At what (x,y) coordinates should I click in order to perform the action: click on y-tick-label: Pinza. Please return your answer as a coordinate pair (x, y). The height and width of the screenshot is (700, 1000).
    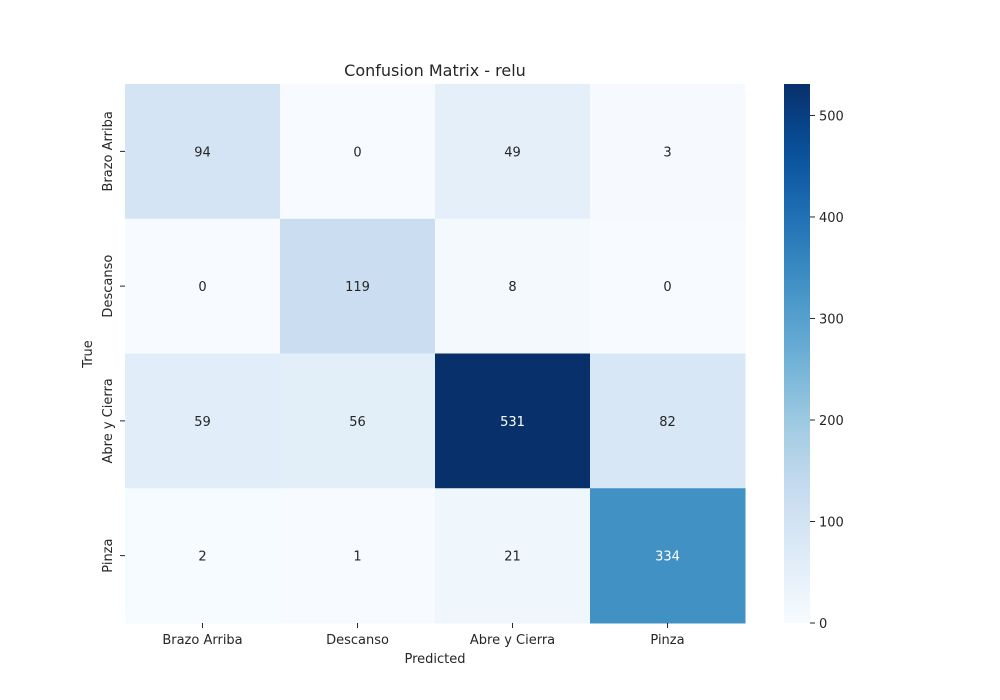
    Looking at the image, I should click on (108, 556).